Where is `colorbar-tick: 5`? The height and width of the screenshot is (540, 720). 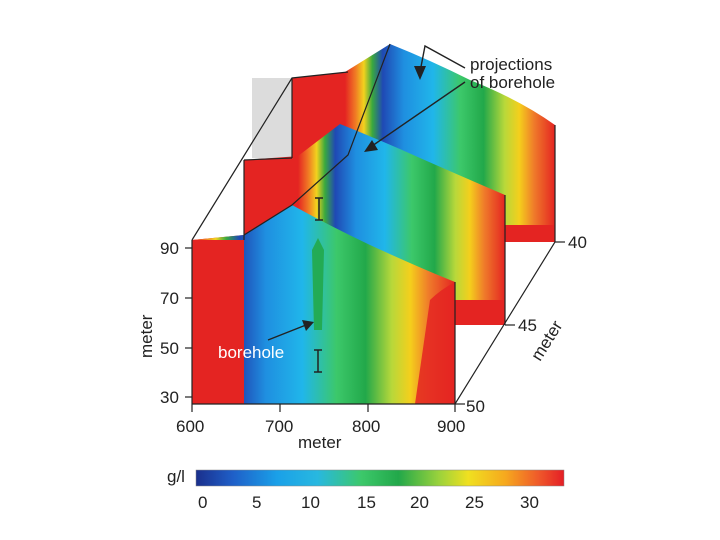 colorbar-tick: 5 is located at coordinates (256, 502).